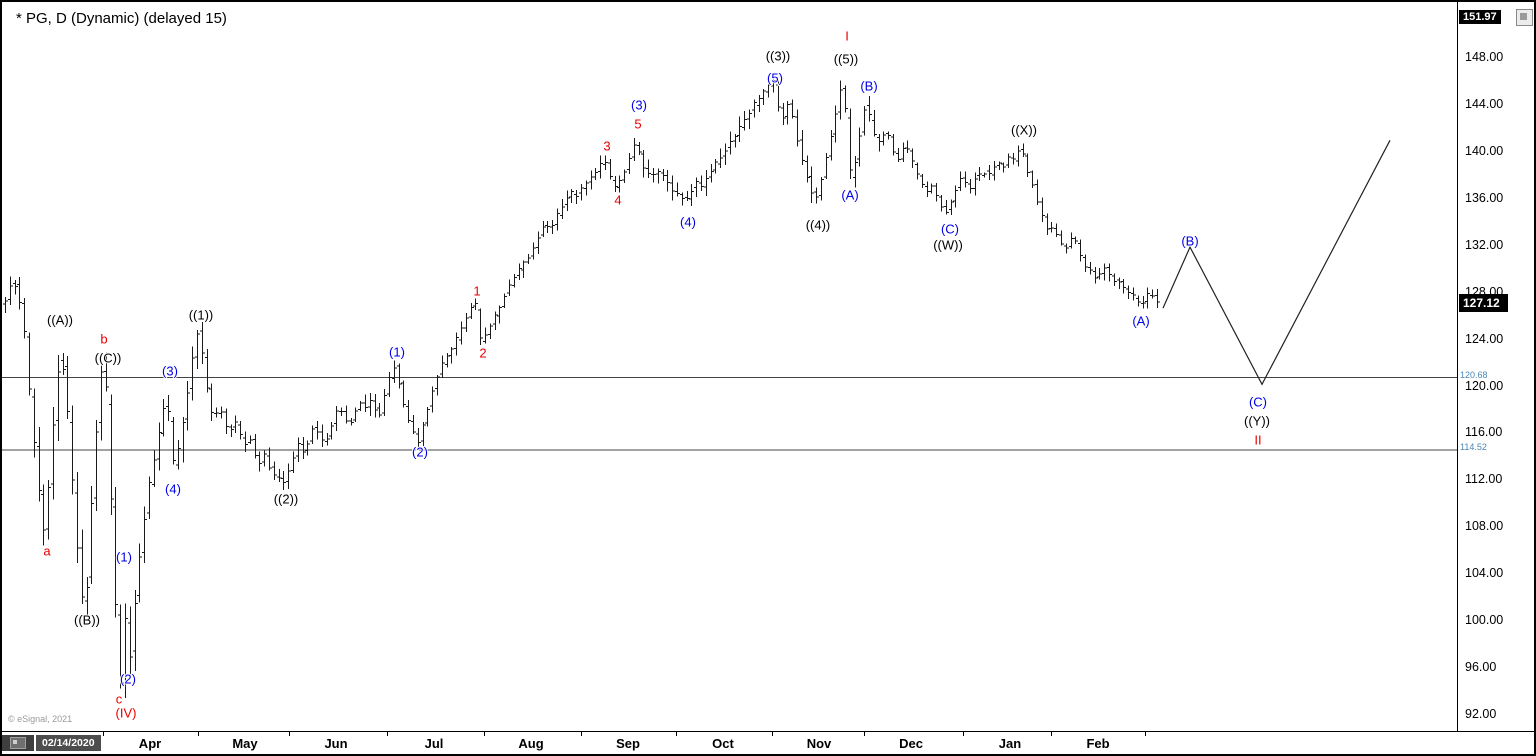  I want to click on x-axis-month-label: May, so click(245, 743).